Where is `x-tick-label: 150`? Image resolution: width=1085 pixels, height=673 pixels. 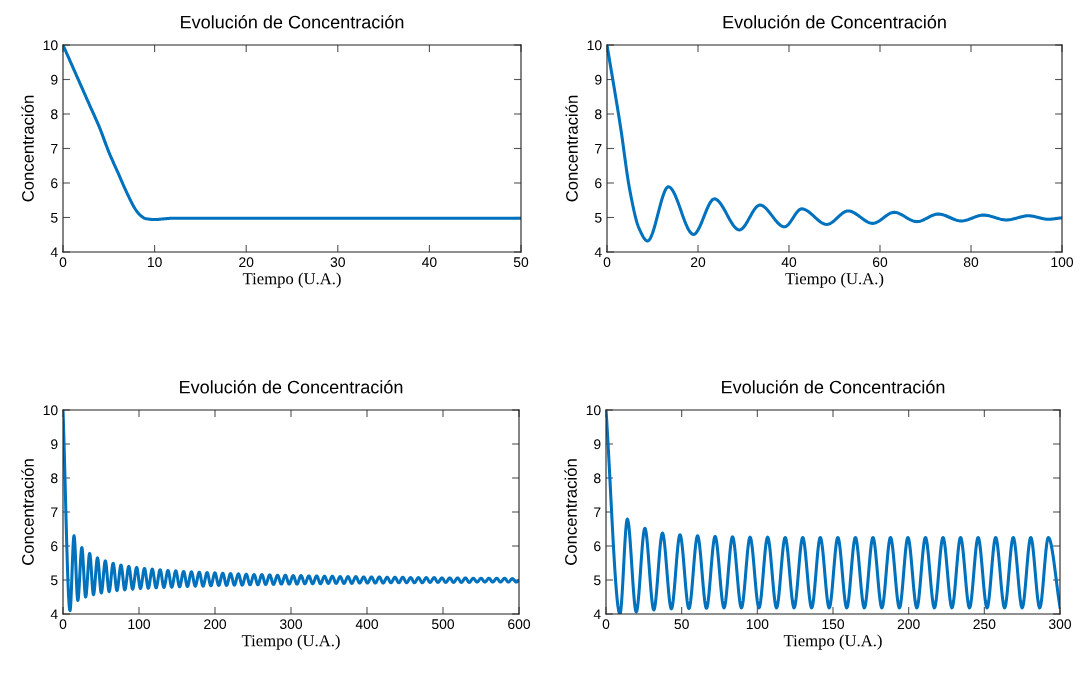
x-tick-label: 150 is located at coordinates (833, 624).